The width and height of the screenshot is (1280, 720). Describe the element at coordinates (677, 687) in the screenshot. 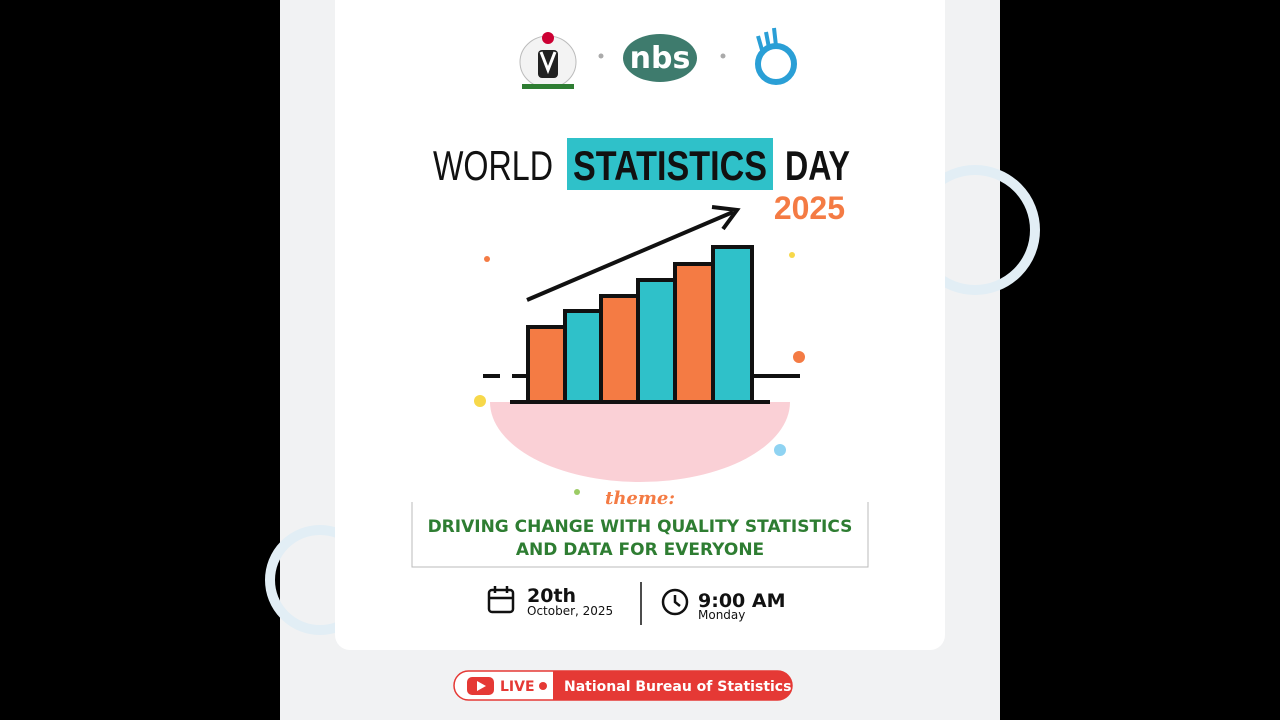

I see `channel-name: National Bureau of Statistics` at that location.